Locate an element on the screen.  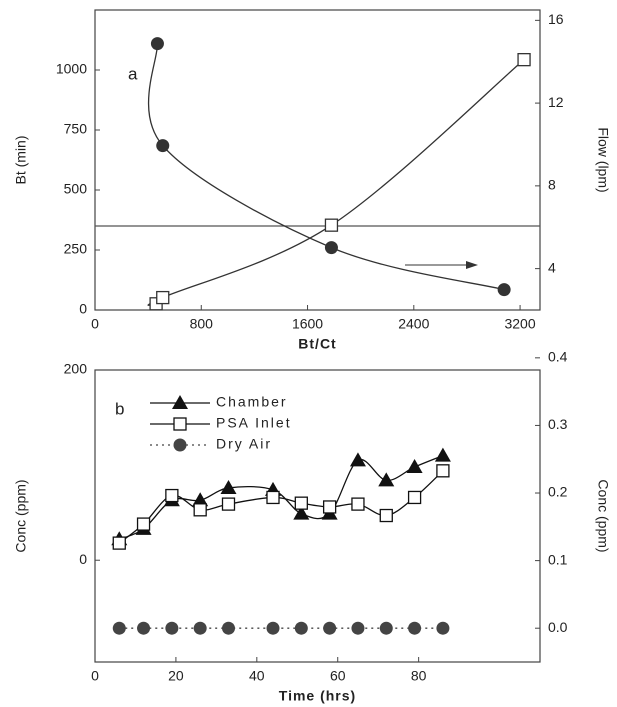
panel-label: a is located at coordinates (133, 73).